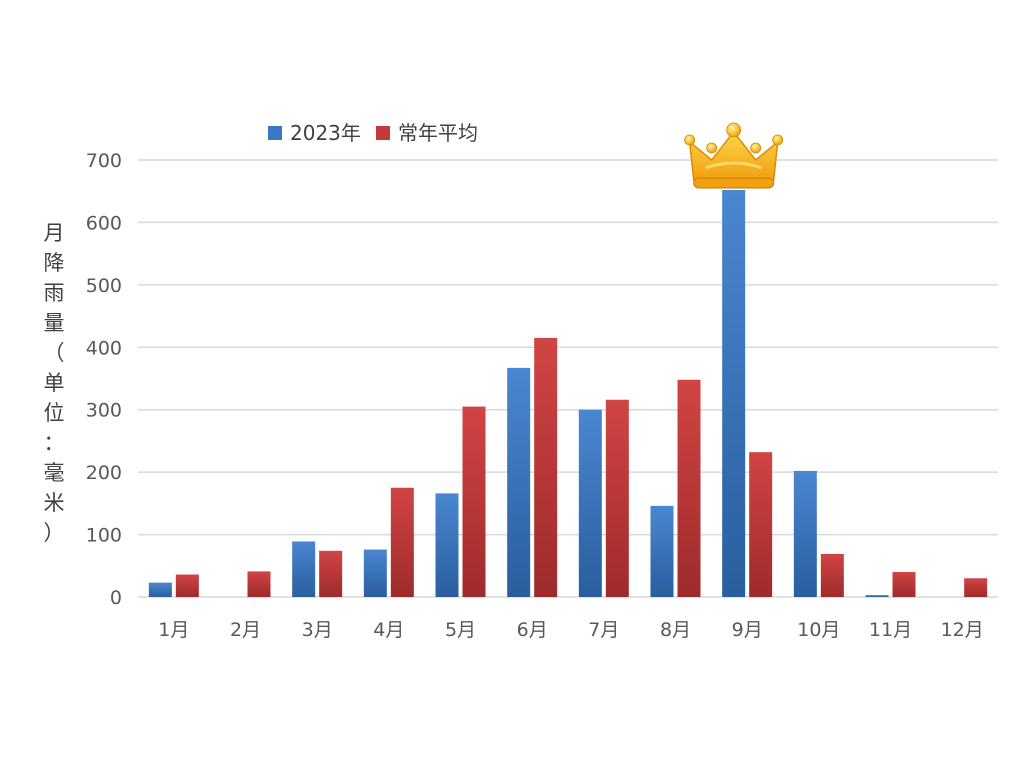 The width and height of the screenshot is (1024, 768). Describe the element at coordinates (104, 286) in the screenshot. I see `y-tick-label: 500` at that location.